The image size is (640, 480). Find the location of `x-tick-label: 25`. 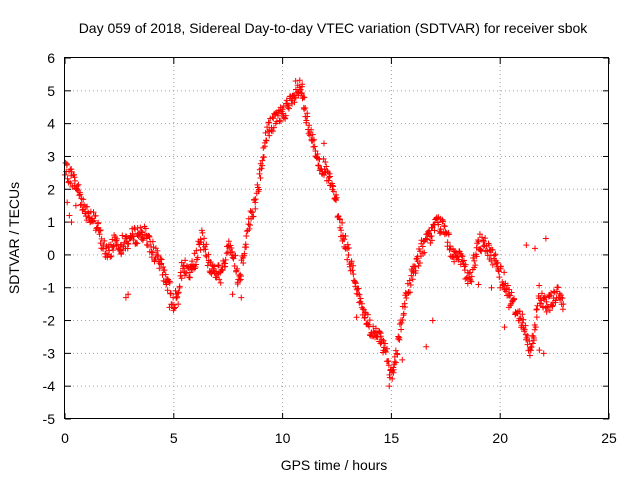

x-tick-label: 25 is located at coordinates (609, 438).